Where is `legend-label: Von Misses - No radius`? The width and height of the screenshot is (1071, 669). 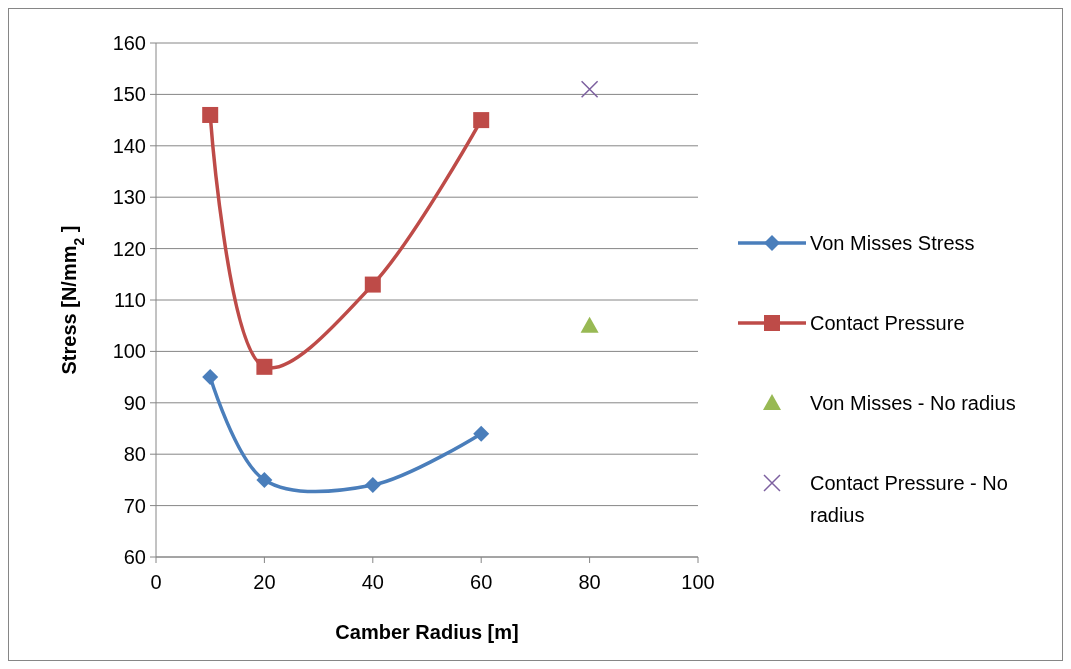 legend-label: Von Misses - No radius is located at coordinates (913, 403).